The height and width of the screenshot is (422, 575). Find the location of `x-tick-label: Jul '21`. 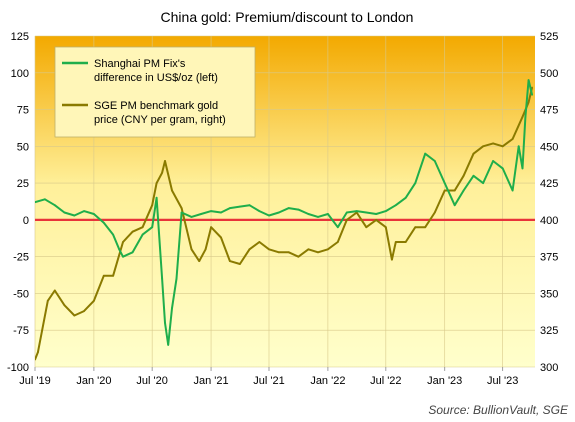

x-tick-label: Jul '21 is located at coordinates (268, 381).